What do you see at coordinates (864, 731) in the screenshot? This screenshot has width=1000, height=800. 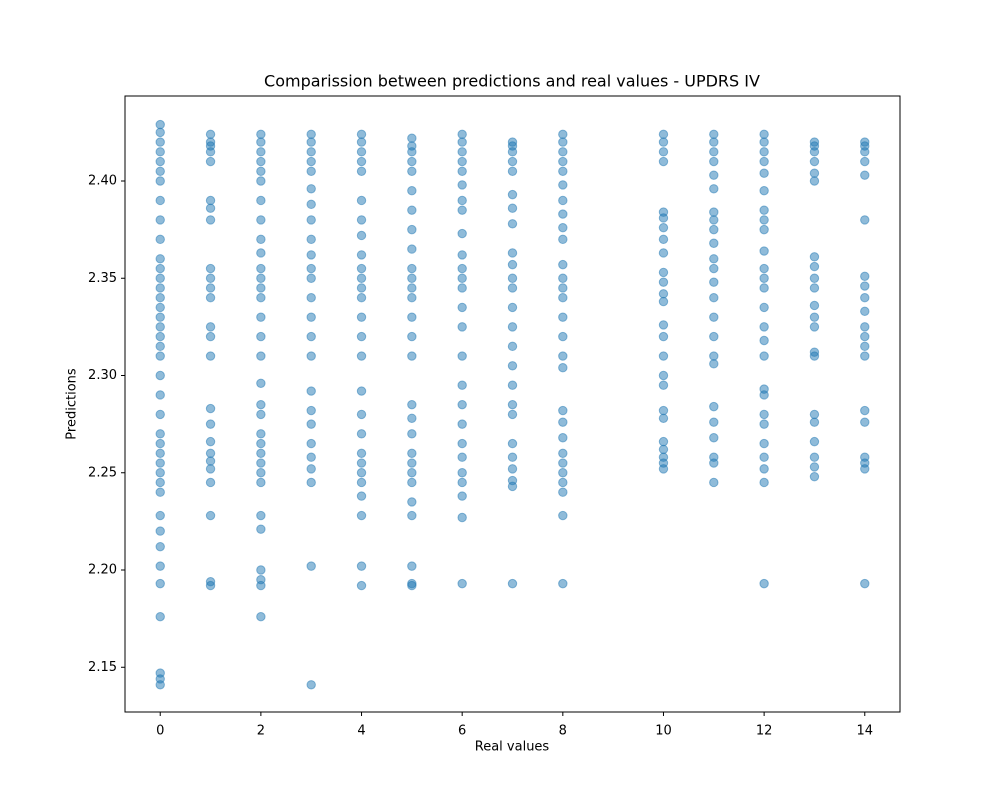 I see `x-tick-label: 14` at bounding box center [864, 731].